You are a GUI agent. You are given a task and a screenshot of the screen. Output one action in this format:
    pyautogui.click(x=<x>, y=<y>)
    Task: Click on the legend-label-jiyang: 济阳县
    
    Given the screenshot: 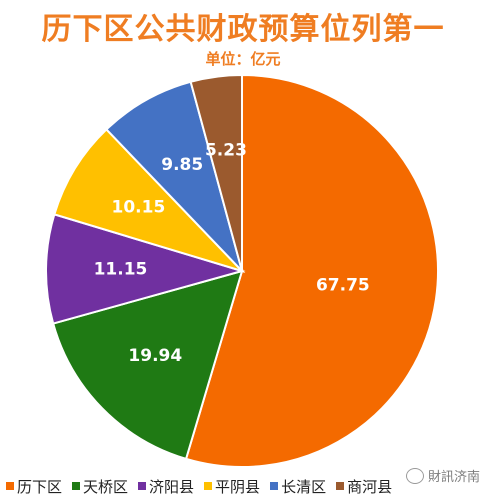 What is the action you would take?
    pyautogui.click(x=172, y=486)
    